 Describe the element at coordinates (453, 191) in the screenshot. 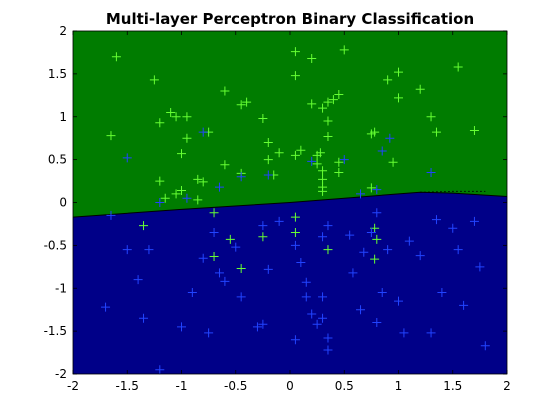

I see `decision-boundary-dotted` at that location.